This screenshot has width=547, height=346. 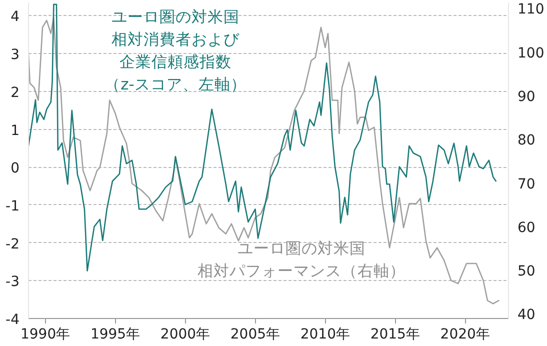 What do you see at coordinates (527, 140) in the screenshot?
I see `y2-tick-label: 80` at bounding box center [527, 140].